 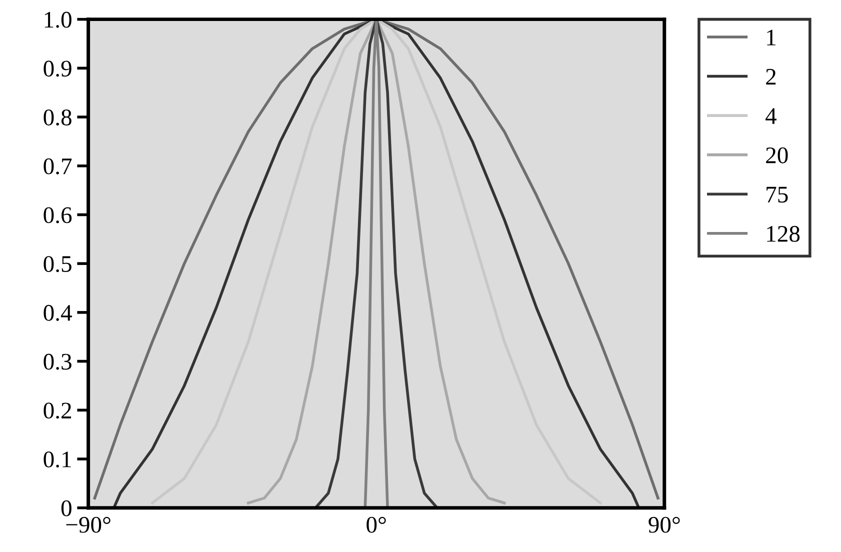 I want to click on y-tick-label: 0.7, so click(x=58, y=166).